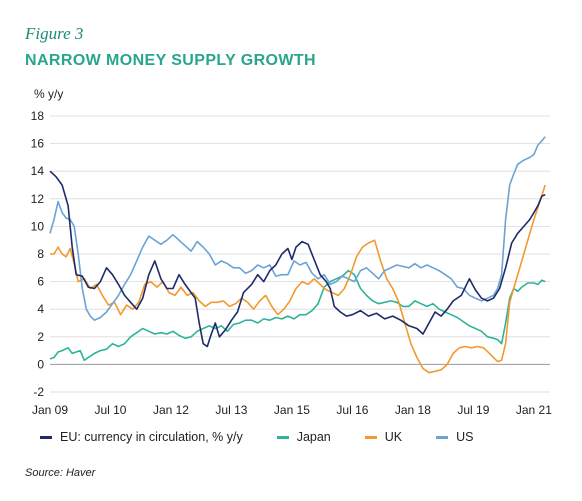 This screenshot has height=501, width=582. I want to click on x-tick-label: Jul 13, so click(231, 410).